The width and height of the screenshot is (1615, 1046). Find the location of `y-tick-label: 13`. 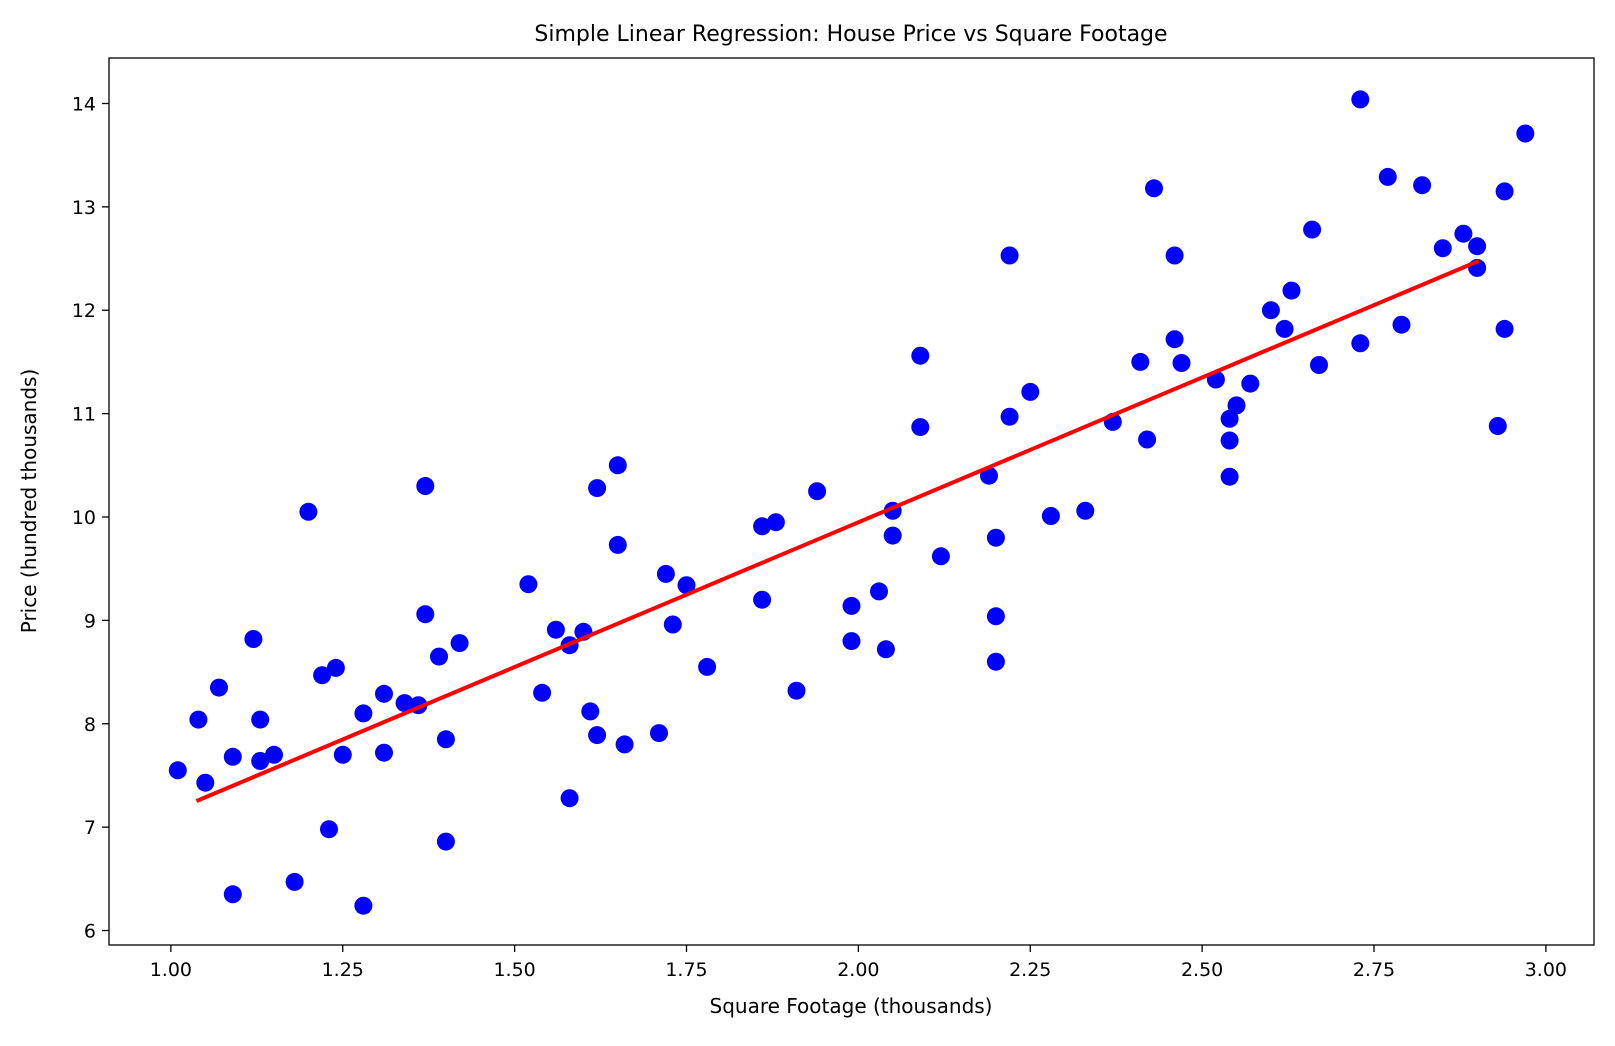

y-tick-label: 13 is located at coordinates (84, 208).